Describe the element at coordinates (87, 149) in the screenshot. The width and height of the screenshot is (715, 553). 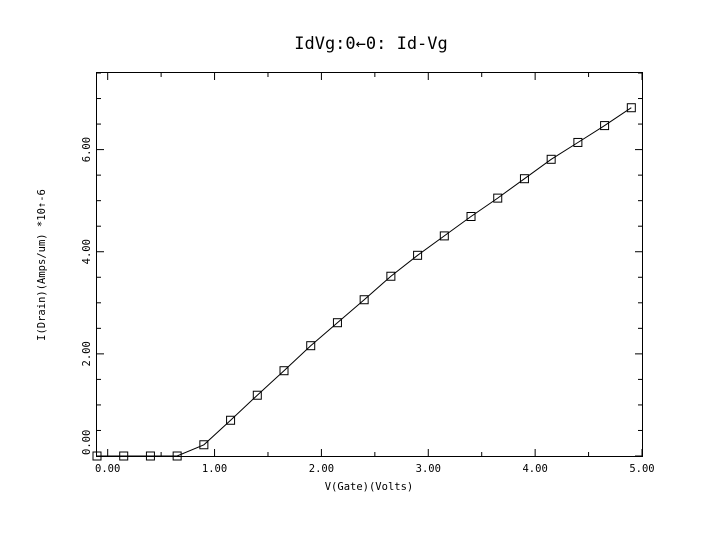
I see `y-tick-label: 6.00` at that location.